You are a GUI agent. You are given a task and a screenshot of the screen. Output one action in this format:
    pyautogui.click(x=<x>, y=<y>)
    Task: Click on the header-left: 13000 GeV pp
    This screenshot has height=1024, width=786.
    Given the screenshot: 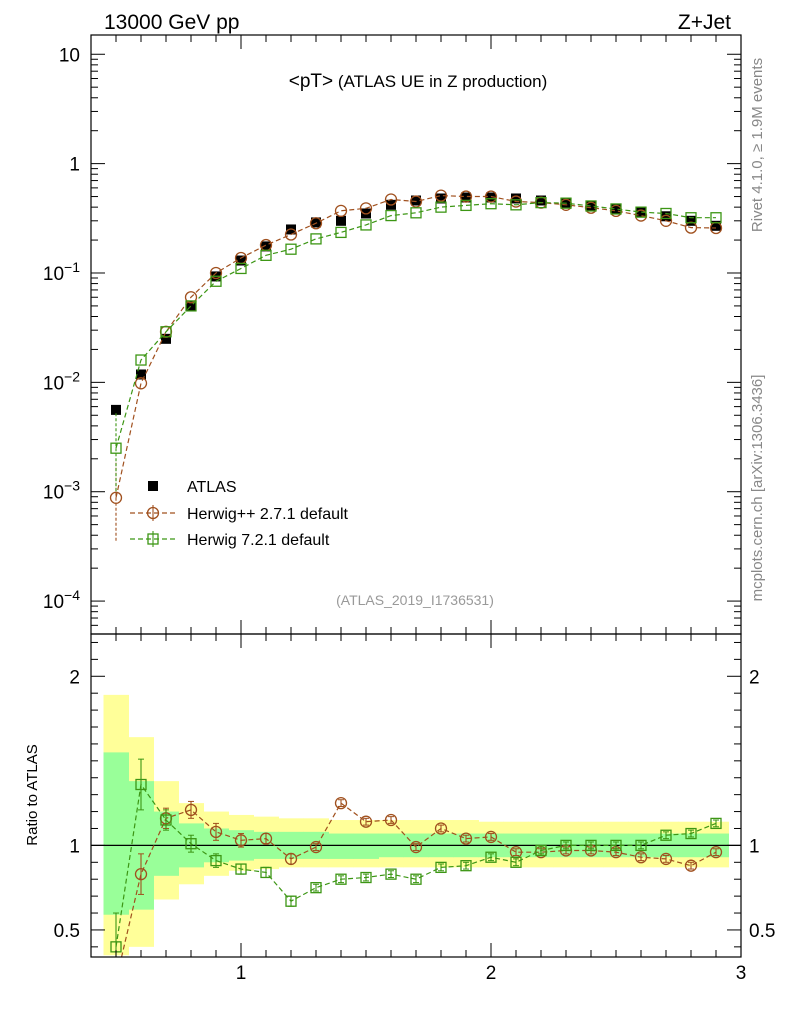 What is the action you would take?
    pyautogui.click(x=171, y=22)
    